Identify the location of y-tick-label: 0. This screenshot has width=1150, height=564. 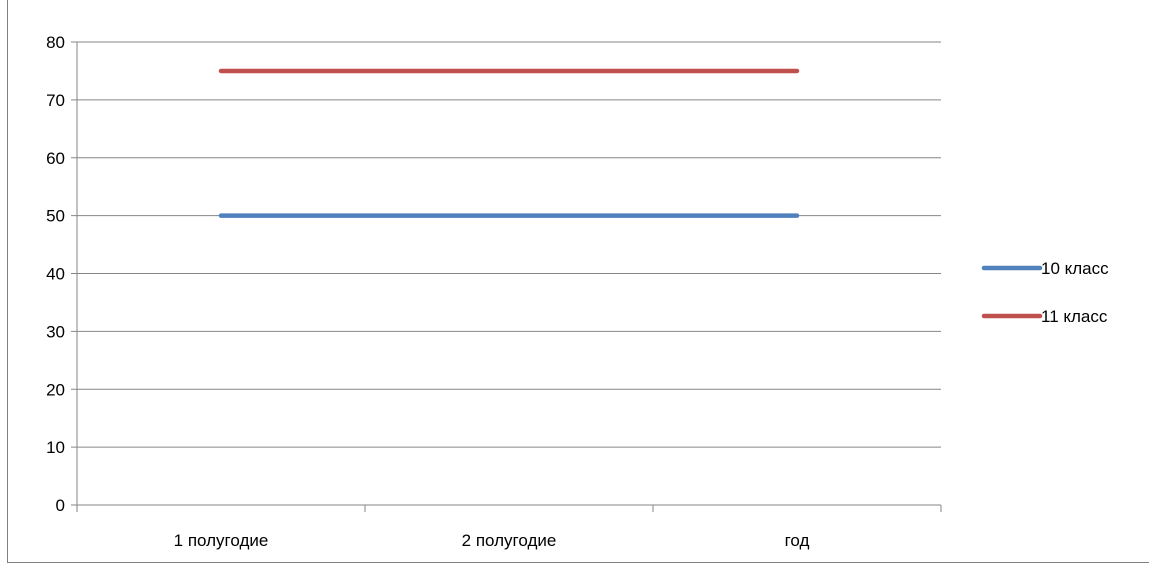
(60, 505).